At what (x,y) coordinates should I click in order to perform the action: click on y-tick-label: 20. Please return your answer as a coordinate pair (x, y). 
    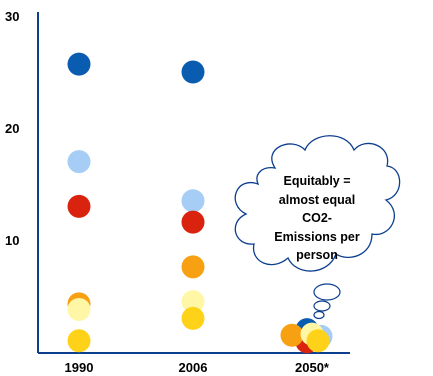
    Looking at the image, I should click on (12, 128).